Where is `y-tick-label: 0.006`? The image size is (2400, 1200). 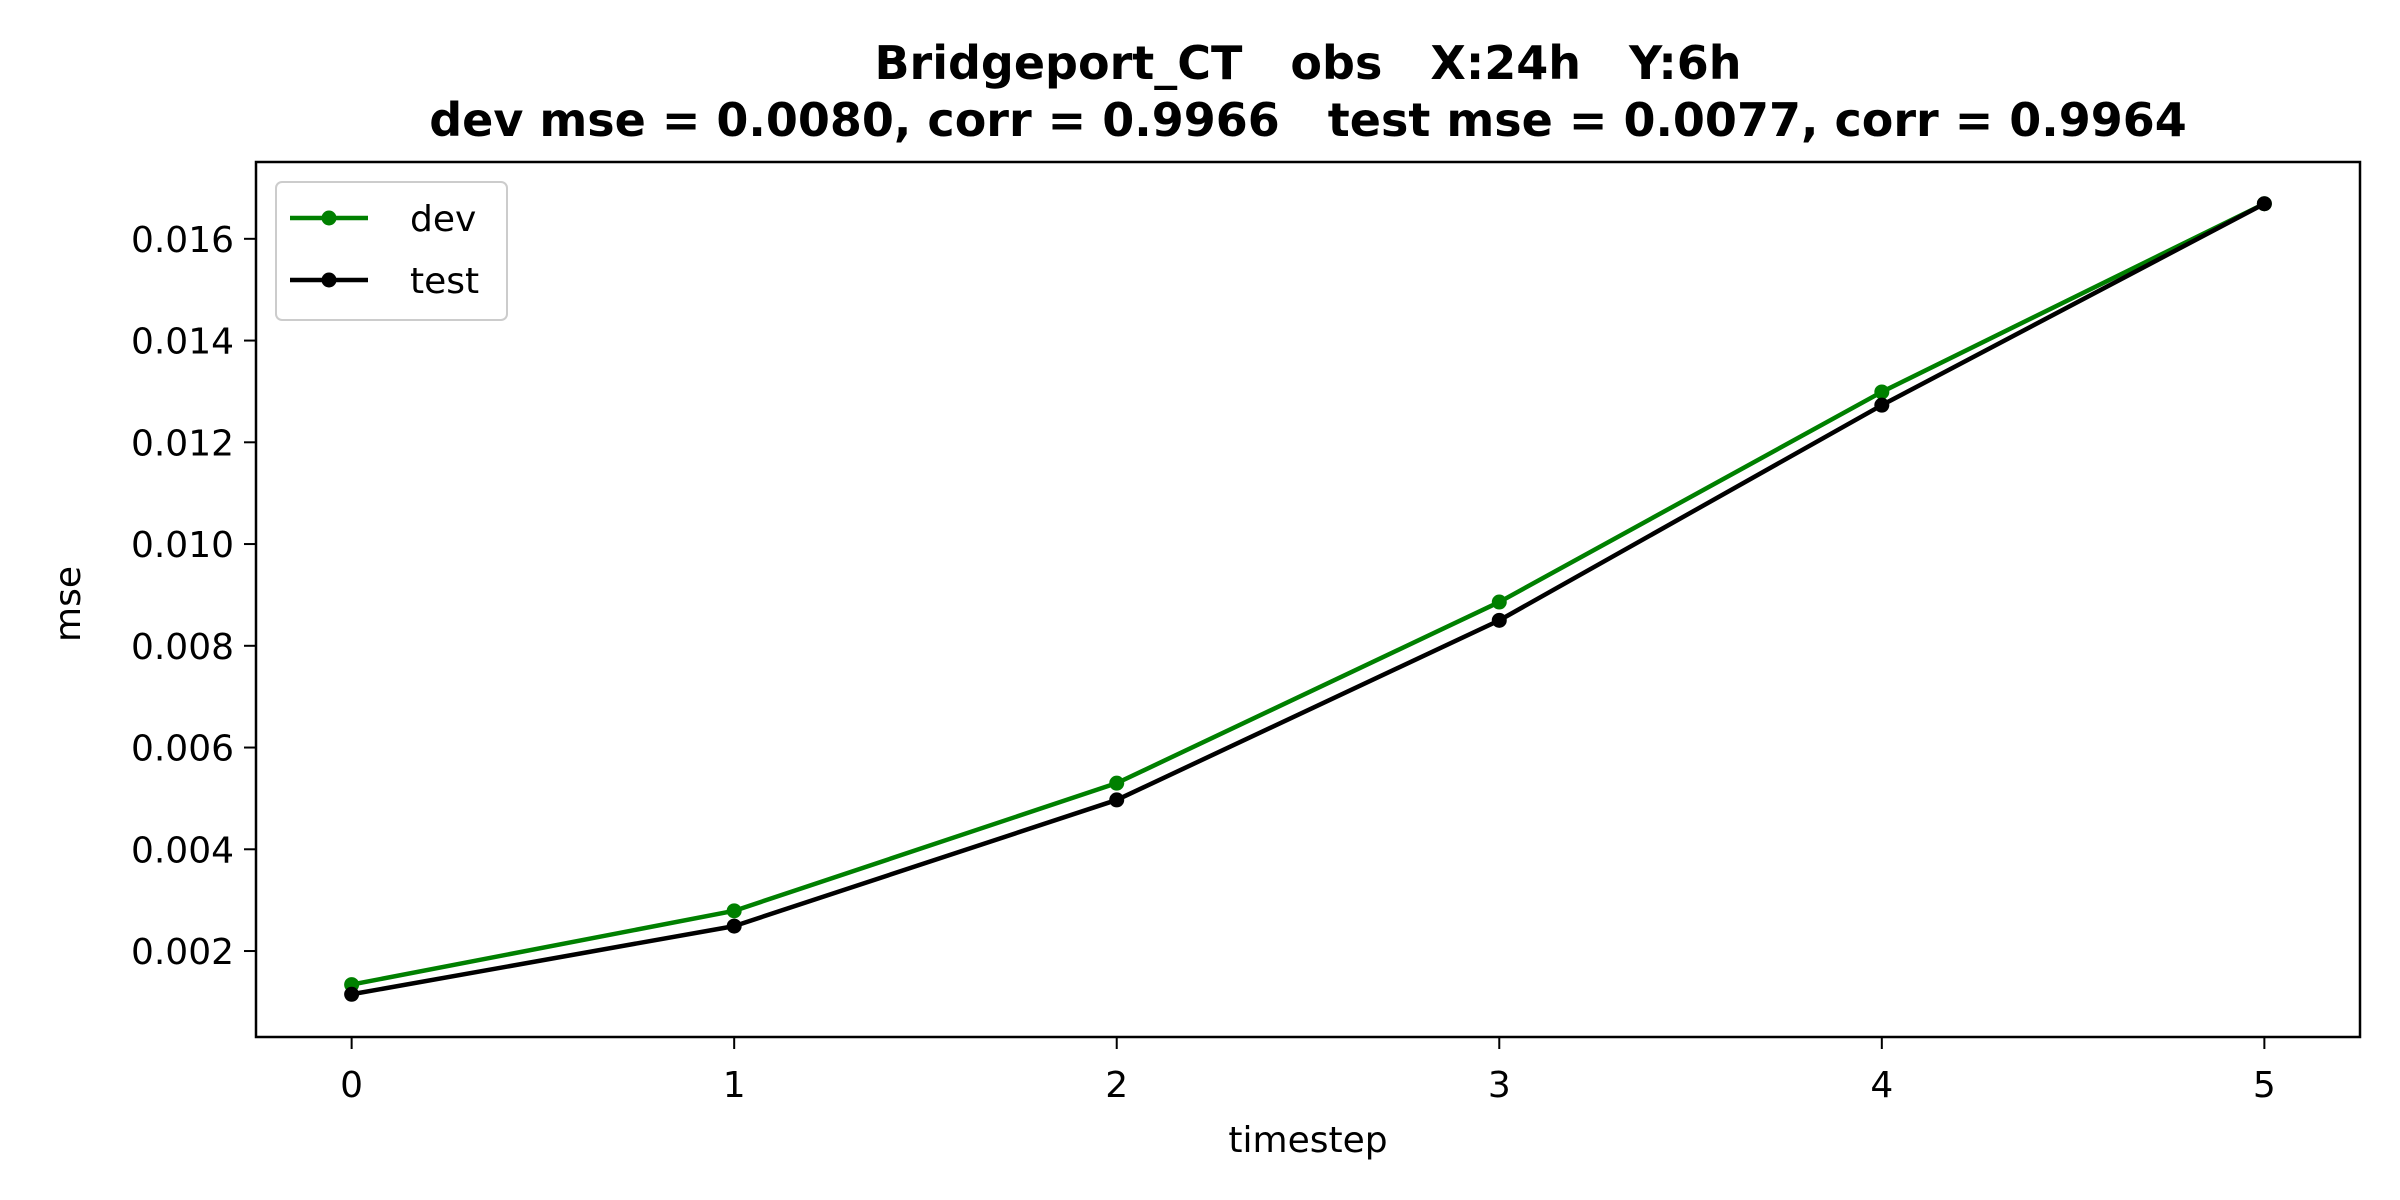
y-tick-label: 0.006 is located at coordinates (182, 749).